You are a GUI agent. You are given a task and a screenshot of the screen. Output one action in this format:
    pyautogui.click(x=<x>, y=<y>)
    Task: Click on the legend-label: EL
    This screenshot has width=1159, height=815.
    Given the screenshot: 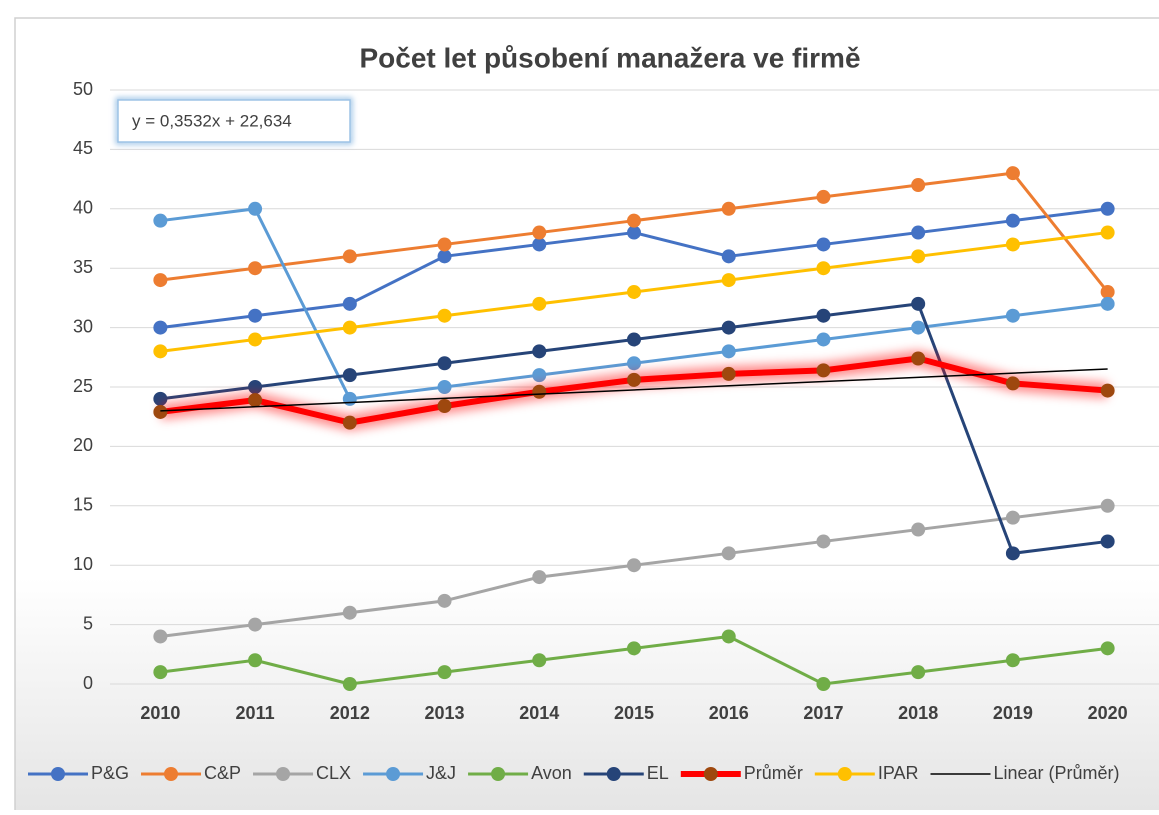 What is the action you would take?
    pyautogui.click(x=658, y=773)
    